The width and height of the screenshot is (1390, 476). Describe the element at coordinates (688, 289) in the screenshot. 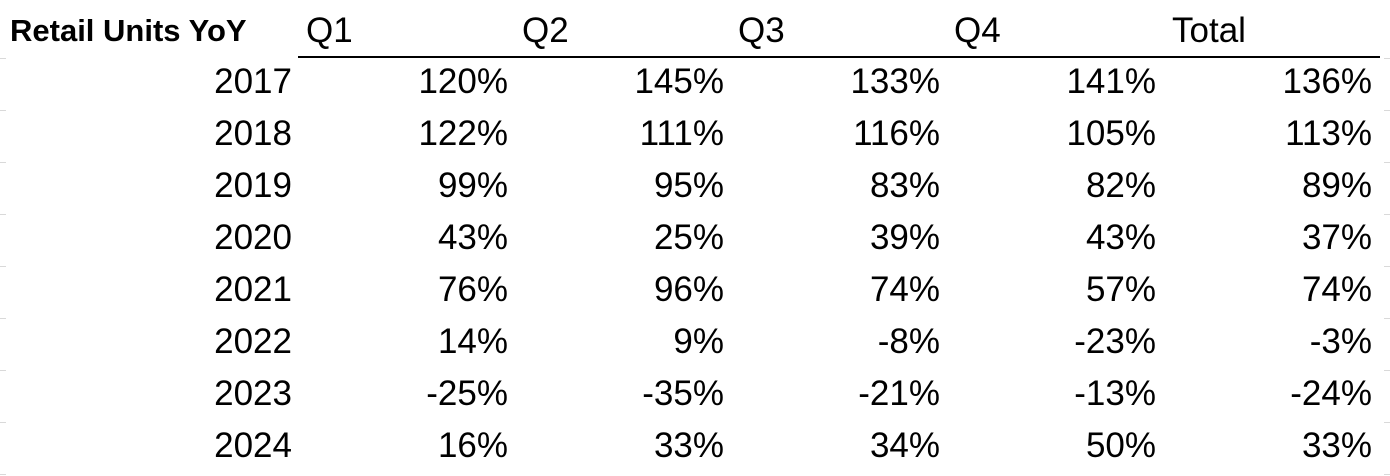

I see `cell-value: 96%` at that location.